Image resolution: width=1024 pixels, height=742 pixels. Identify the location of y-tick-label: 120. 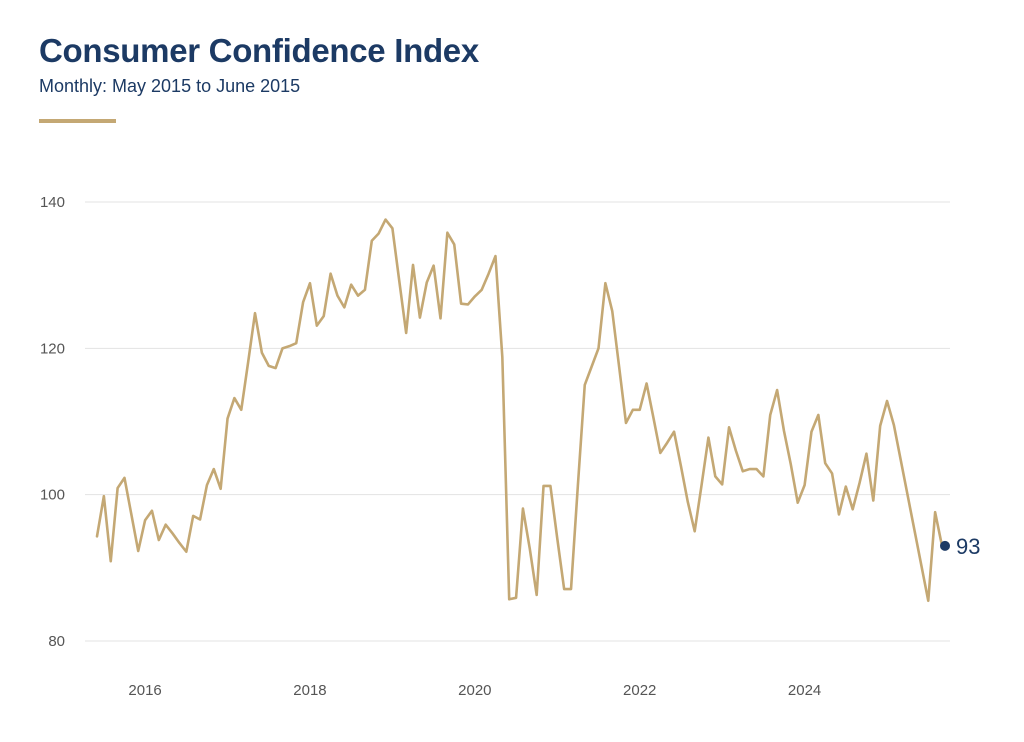
(52, 348).